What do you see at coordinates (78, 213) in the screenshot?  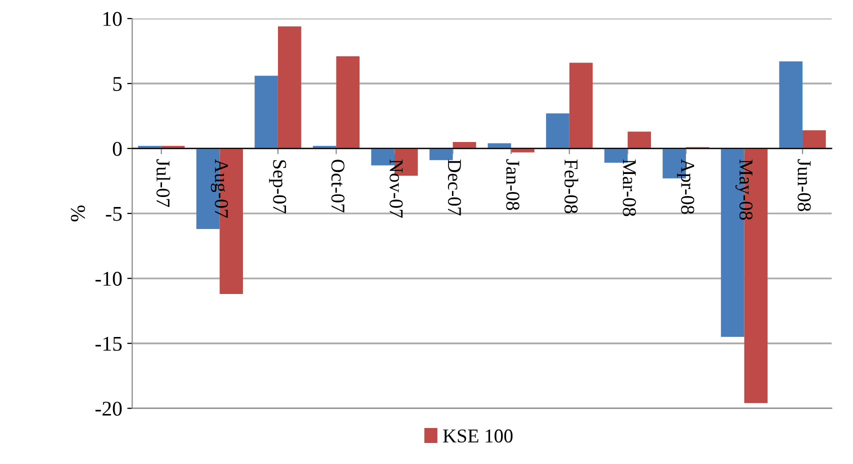 I see `y-axis-title: %` at bounding box center [78, 213].